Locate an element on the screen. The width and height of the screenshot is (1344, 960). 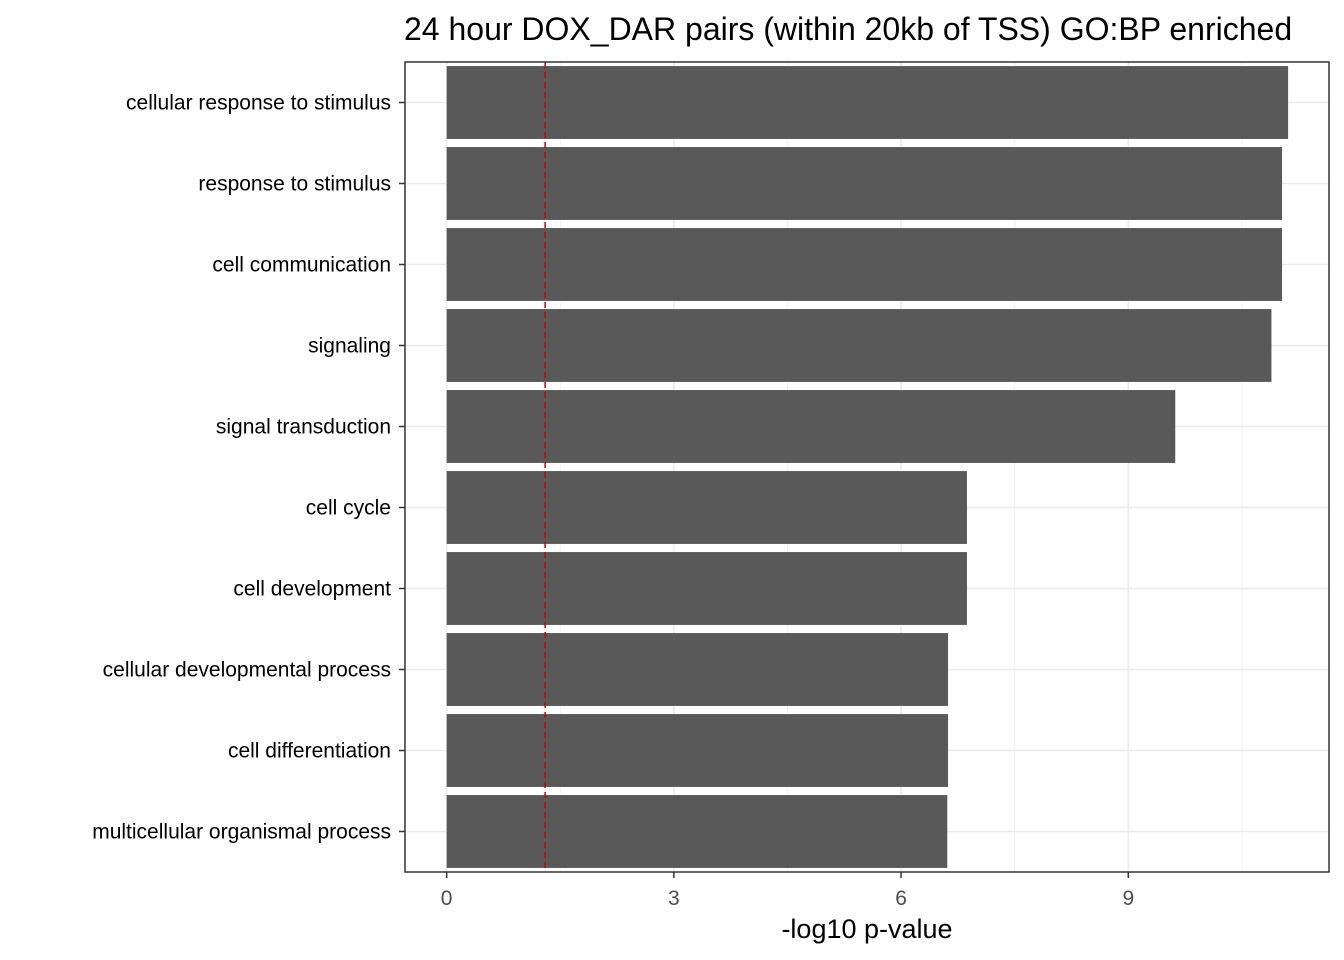
x-tick-label: 3 is located at coordinates (674, 898).